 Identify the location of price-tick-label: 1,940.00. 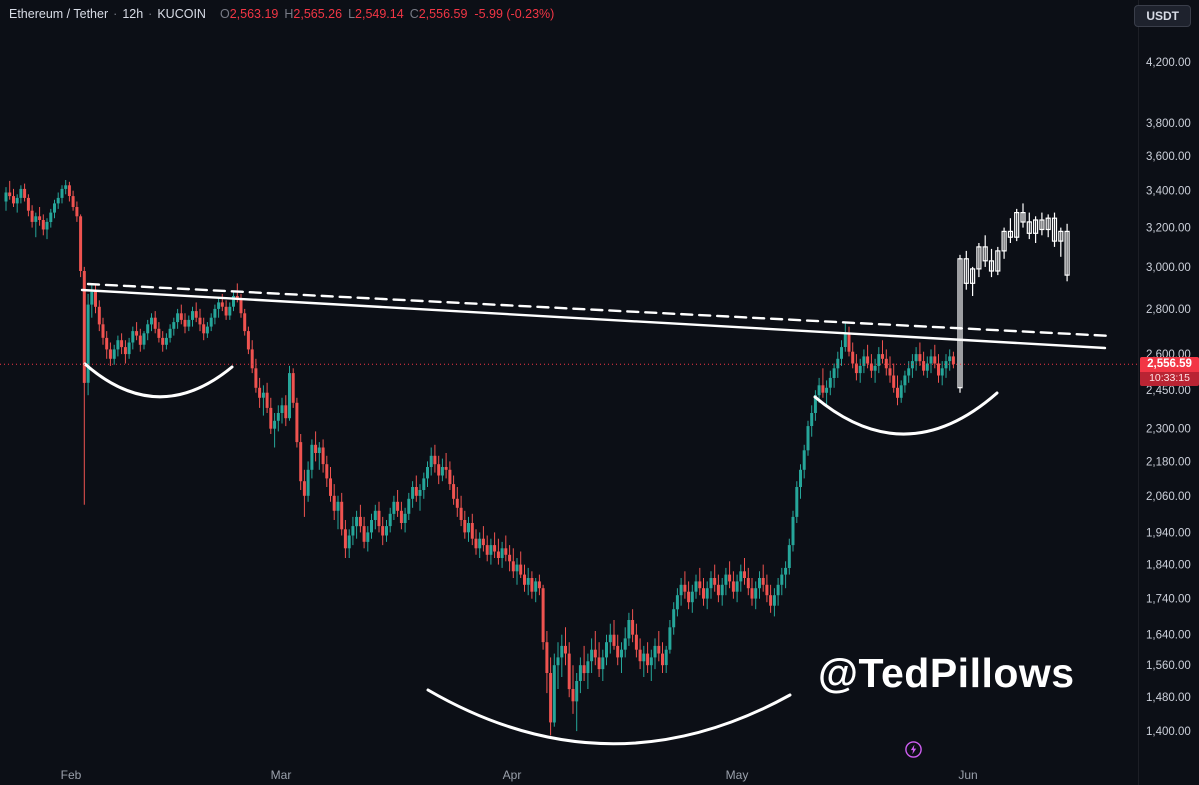
(1168, 533).